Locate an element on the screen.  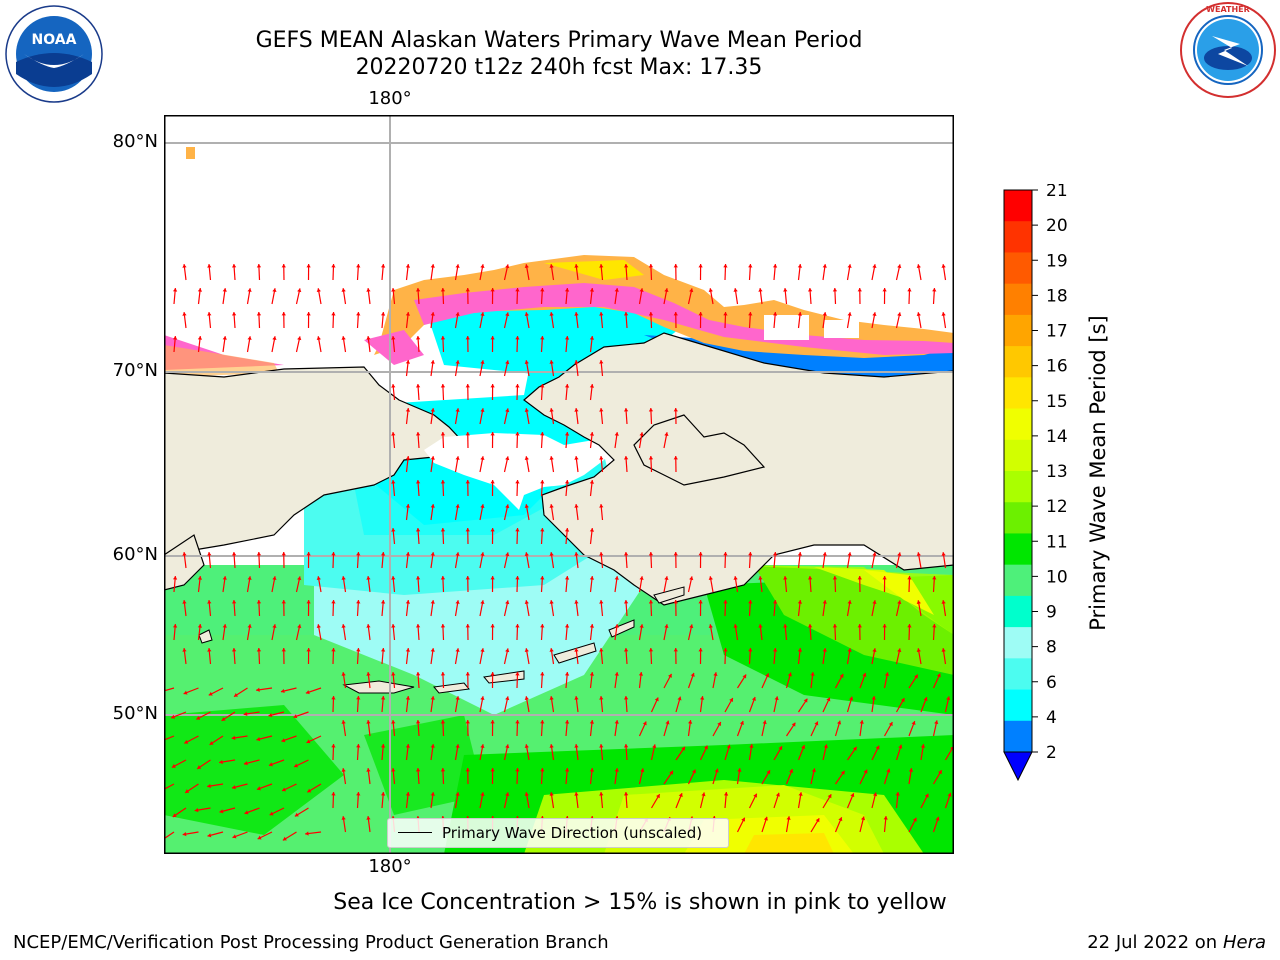
colorbar-tick-label: 10 is located at coordinates (1057, 577).